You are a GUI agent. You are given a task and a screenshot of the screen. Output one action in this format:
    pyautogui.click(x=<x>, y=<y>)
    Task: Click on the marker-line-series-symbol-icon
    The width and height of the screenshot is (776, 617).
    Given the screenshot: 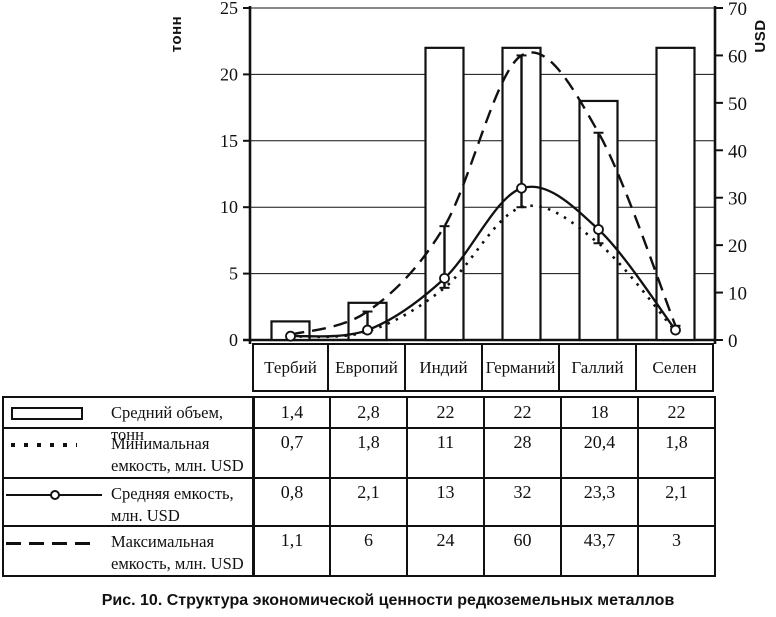 What is the action you would take?
    pyautogui.click(x=54, y=495)
    